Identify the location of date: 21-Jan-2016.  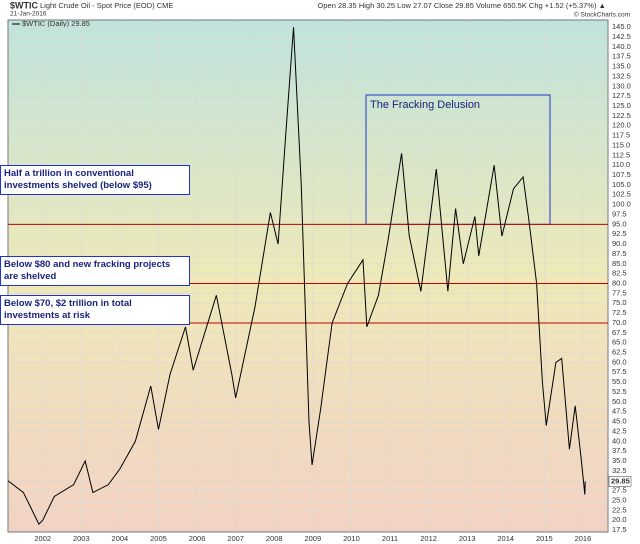
(28, 14).